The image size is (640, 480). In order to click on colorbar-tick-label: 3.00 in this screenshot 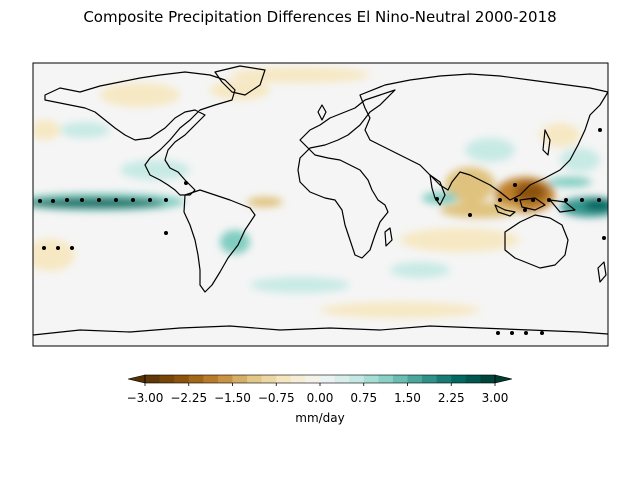, I will do `click(495, 398)`.